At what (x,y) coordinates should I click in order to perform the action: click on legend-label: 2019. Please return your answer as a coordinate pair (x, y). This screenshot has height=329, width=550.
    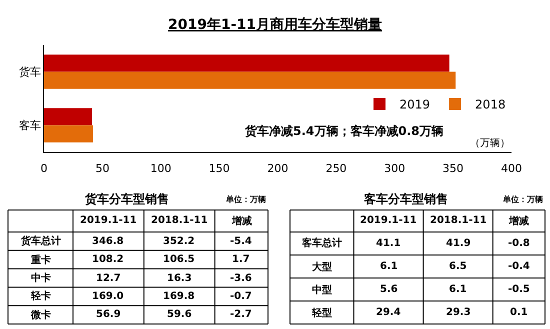
    Looking at the image, I should click on (415, 105).